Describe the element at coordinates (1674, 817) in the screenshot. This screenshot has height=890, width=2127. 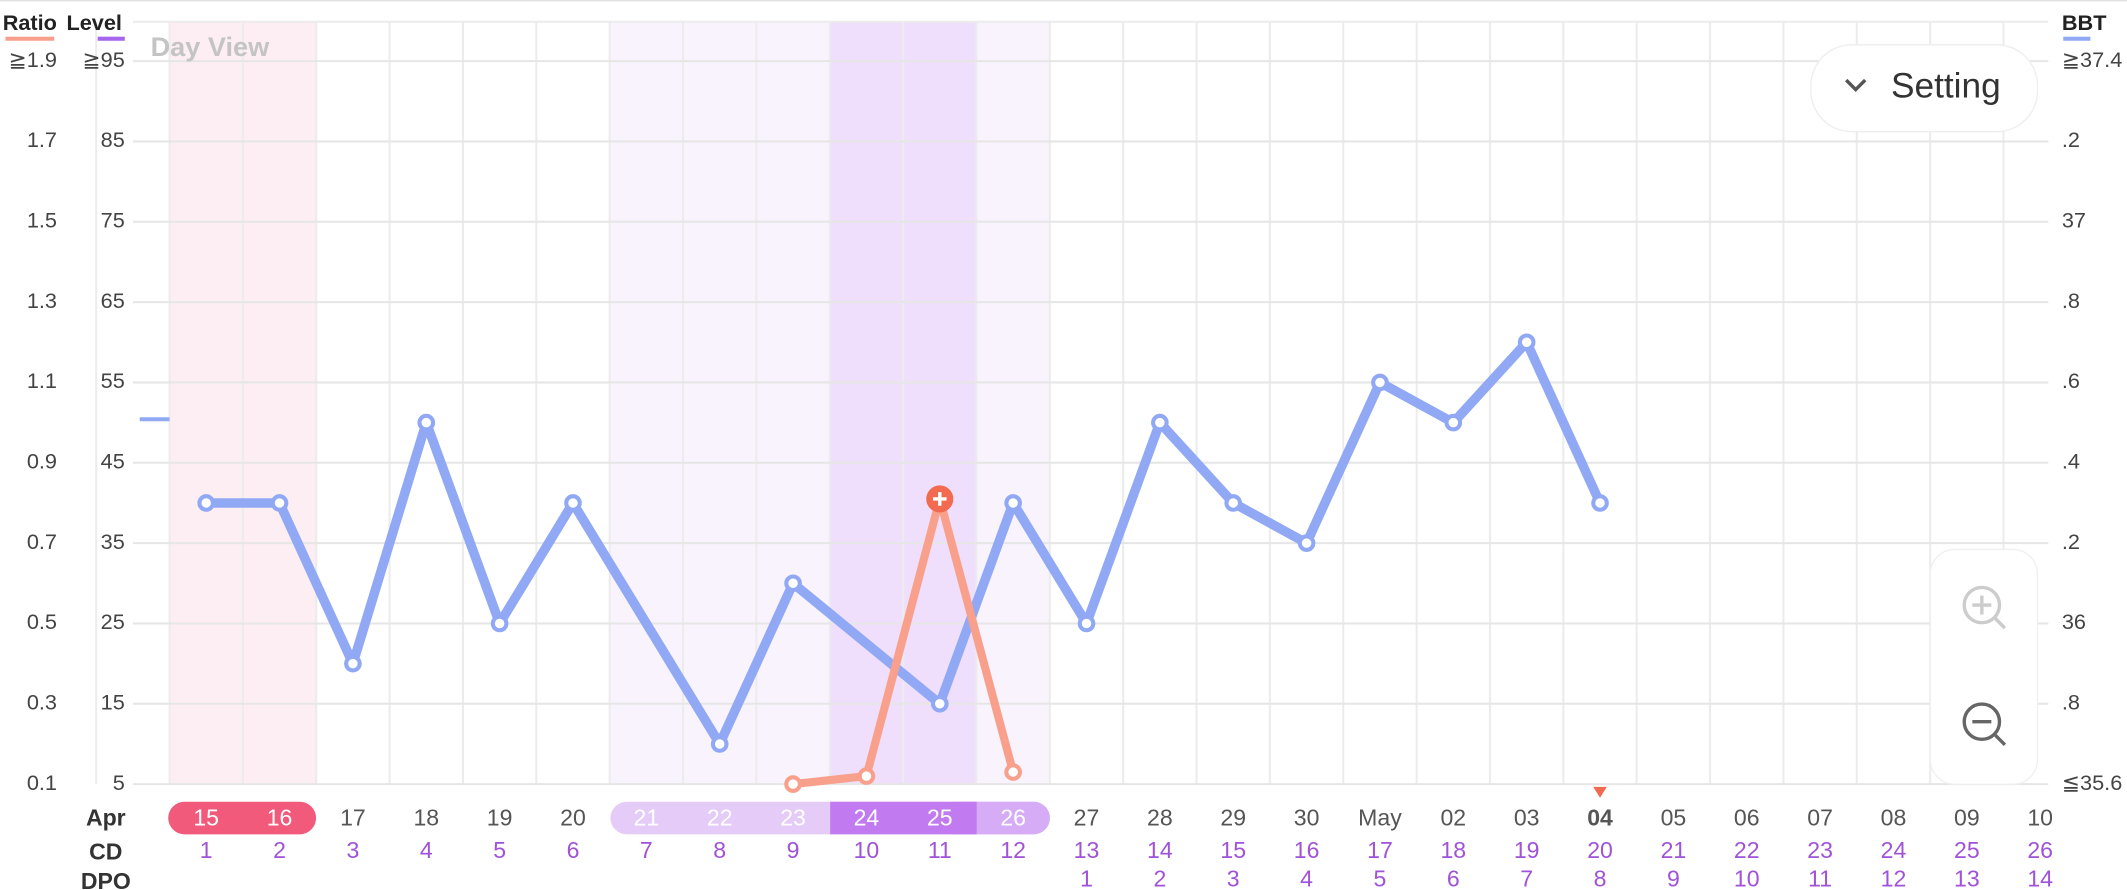
I see `date-label: 05` at that location.